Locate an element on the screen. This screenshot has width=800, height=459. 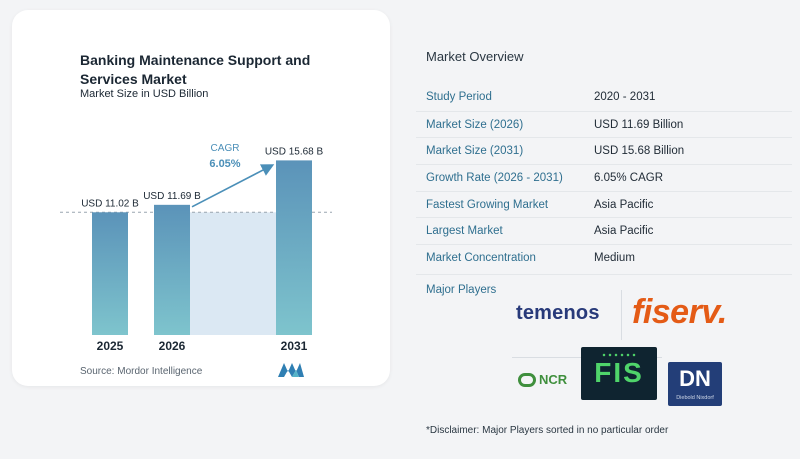
ncr-logo-text: NCR is located at coordinates (553, 379).